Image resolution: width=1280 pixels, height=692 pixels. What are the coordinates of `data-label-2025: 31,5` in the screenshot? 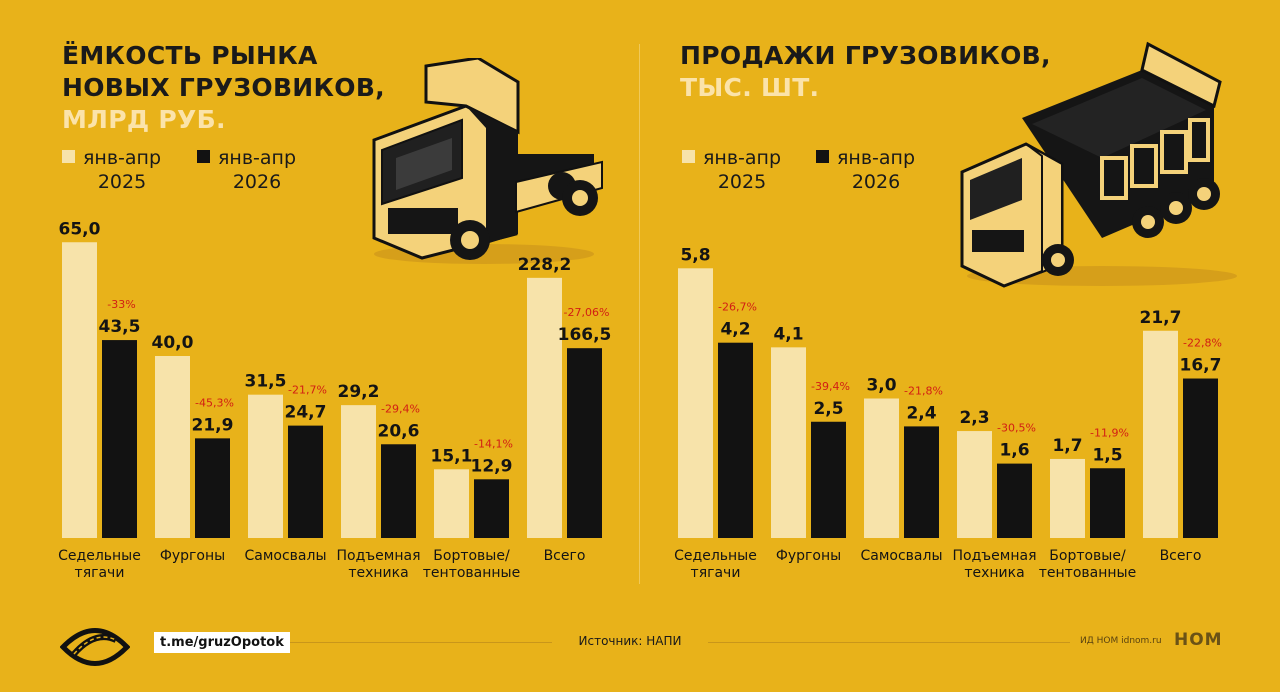 It's located at (266, 382).